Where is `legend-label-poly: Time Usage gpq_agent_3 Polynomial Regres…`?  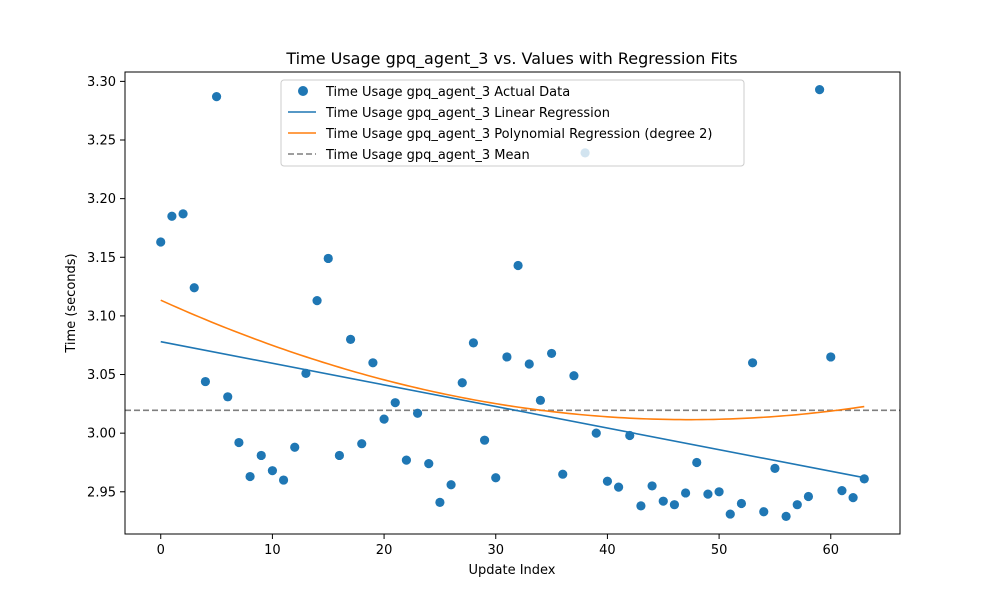
legend-label-poly: Time Usage gpq_agent_3 Polynomial Regres… is located at coordinates (518, 134).